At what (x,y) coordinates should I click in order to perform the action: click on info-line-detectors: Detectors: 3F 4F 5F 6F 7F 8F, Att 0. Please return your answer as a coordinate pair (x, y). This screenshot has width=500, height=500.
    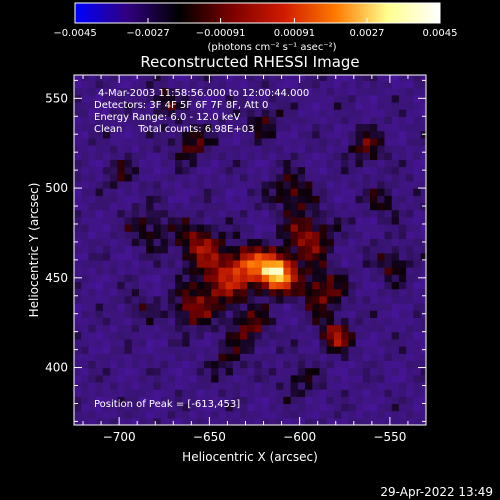
    Looking at the image, I should click on (181, 105).